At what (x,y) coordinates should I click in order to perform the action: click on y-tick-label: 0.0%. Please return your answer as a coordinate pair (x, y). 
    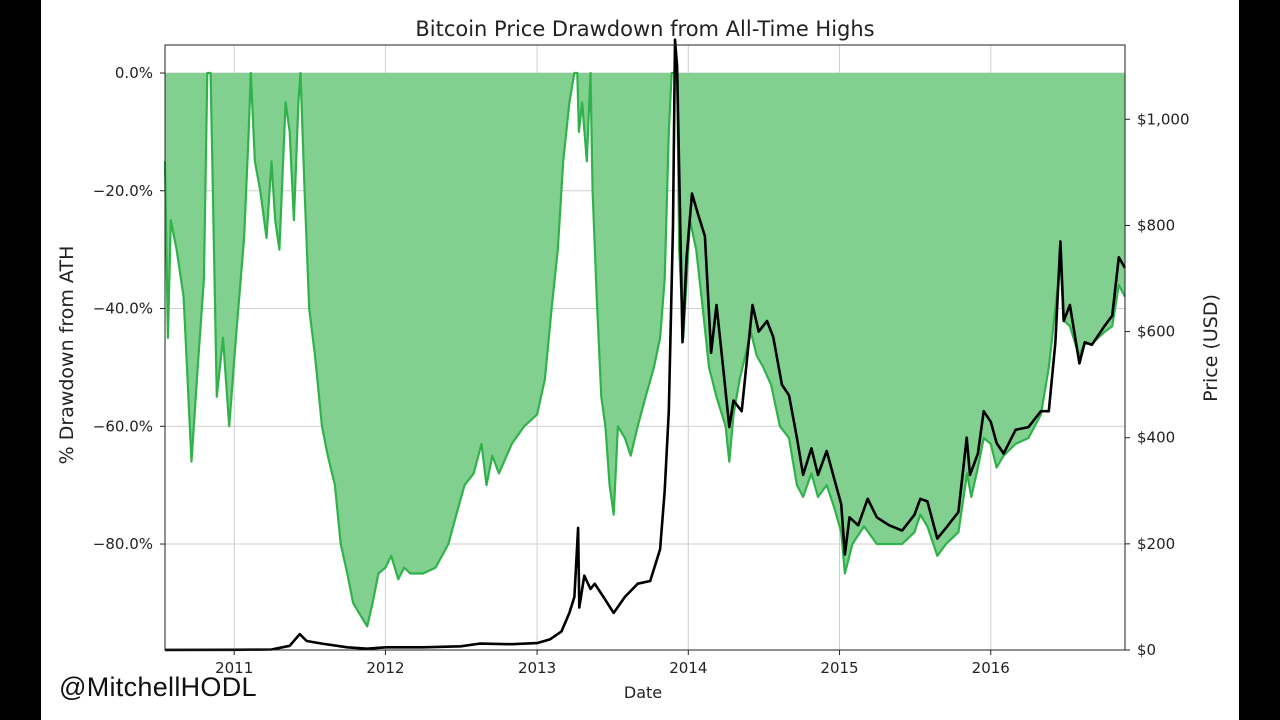
    Looking at the image, I should click on (134, 73).